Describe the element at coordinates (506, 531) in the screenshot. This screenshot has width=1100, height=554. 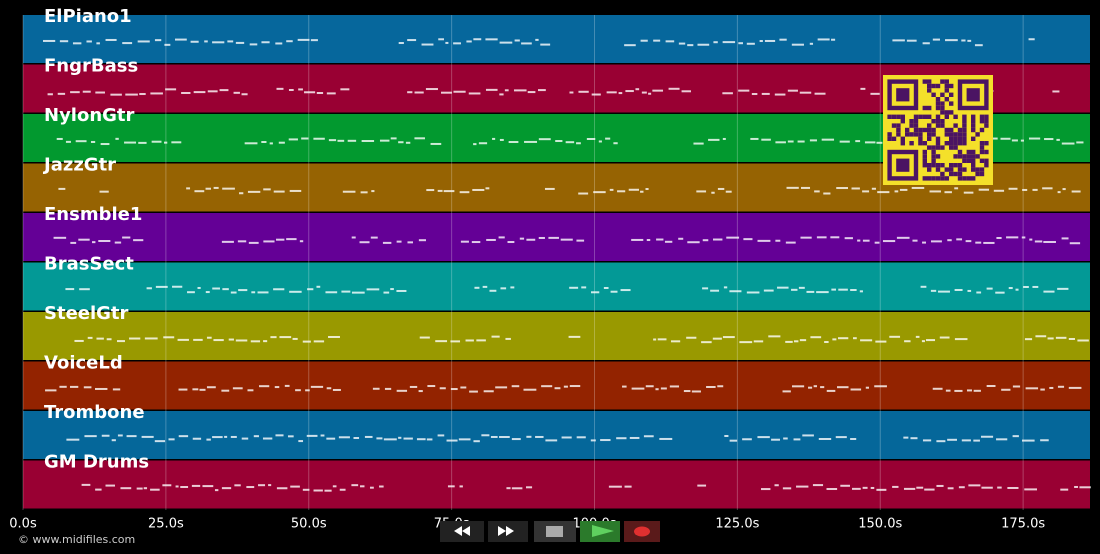
I see `forward-icon` at that location.